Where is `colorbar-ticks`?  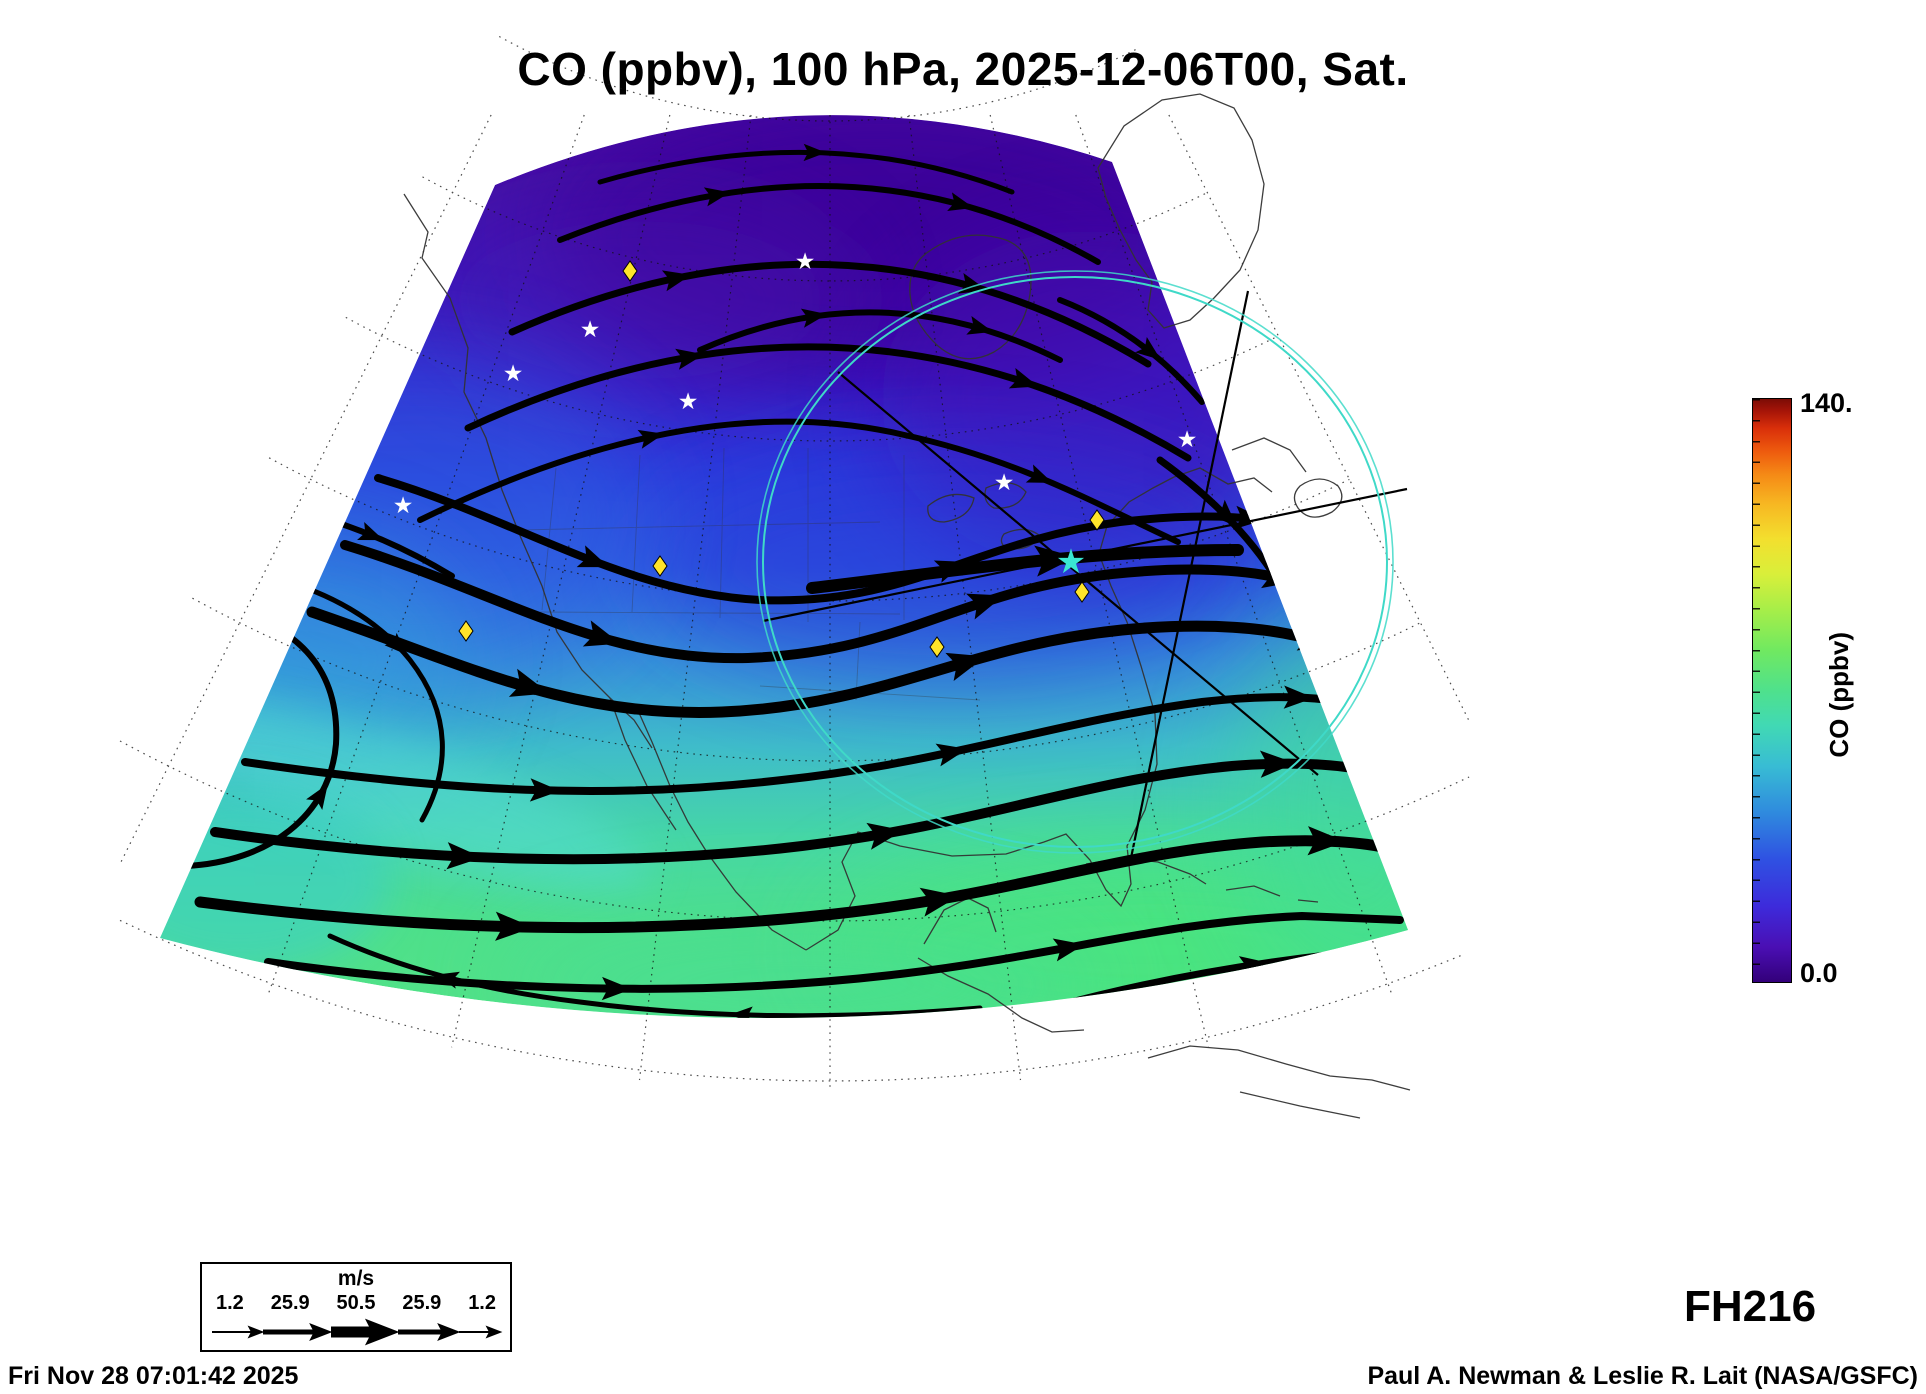 colorbar-ticks is located at coordinates (1756, 690).